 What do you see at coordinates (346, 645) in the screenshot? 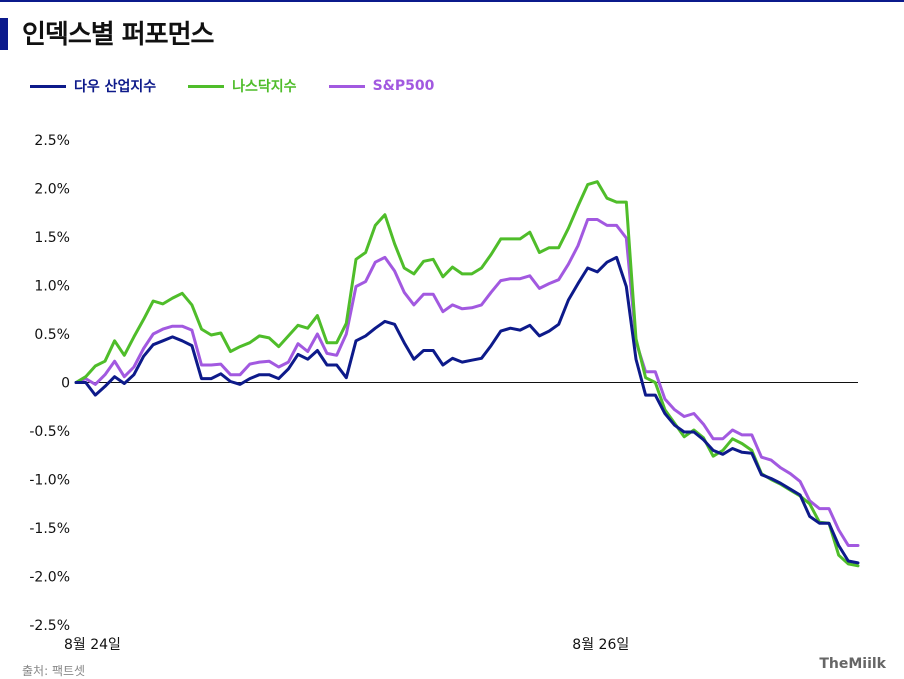
I see `x-axis-ticks: 8월 24일 8월 26일` at bounding box center [346, 645].